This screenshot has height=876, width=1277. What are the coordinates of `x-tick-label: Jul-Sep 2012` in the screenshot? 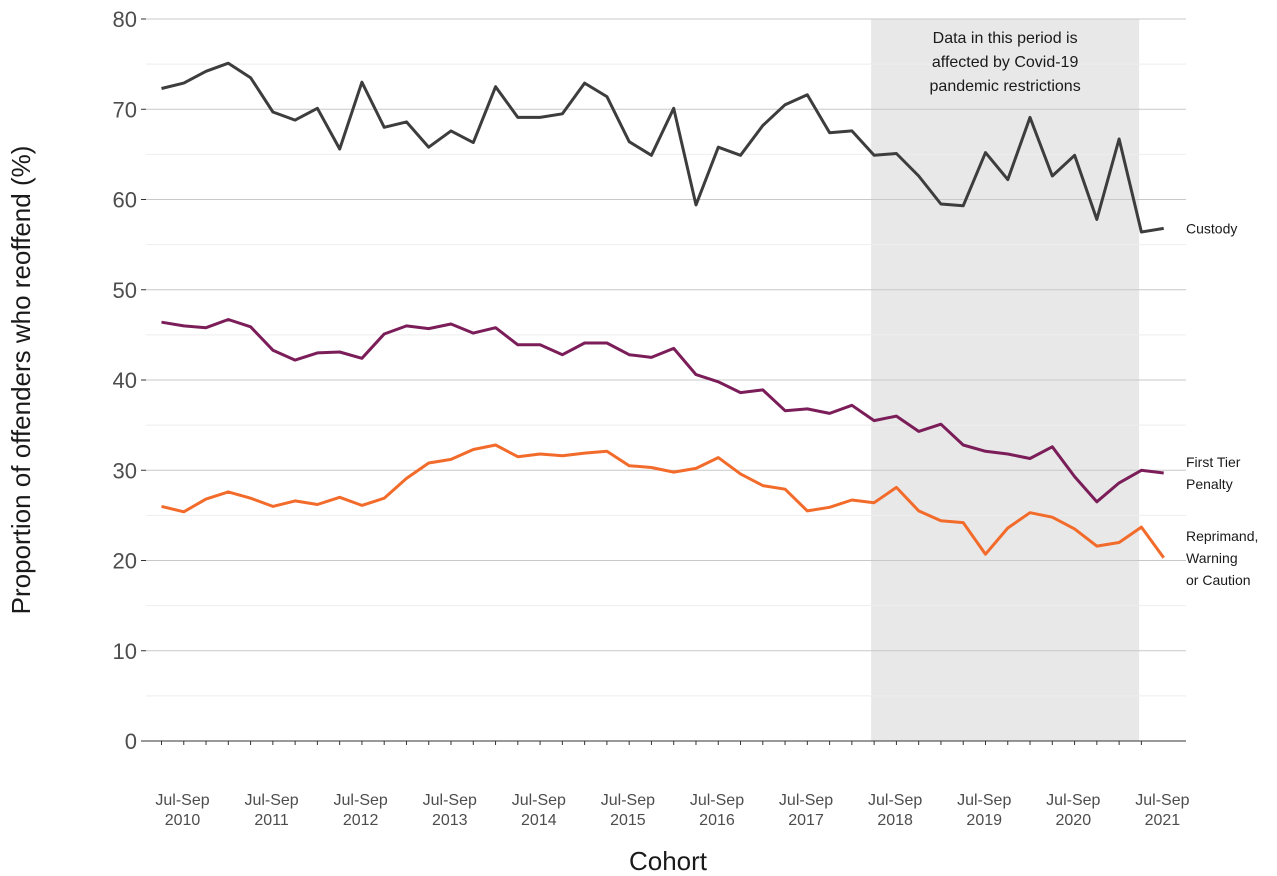 It's located at (361, 810).